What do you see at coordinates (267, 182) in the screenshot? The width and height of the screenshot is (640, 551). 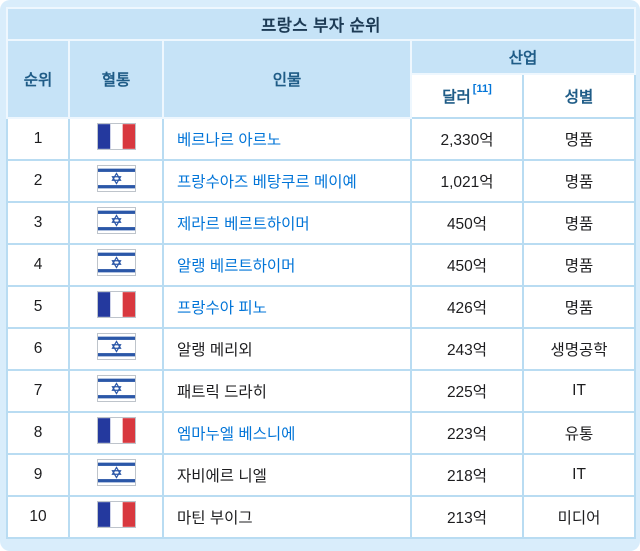 I see `person-link: 프랑수아즈 베탕쿠르 메이예` at bounding box center [267, 182].